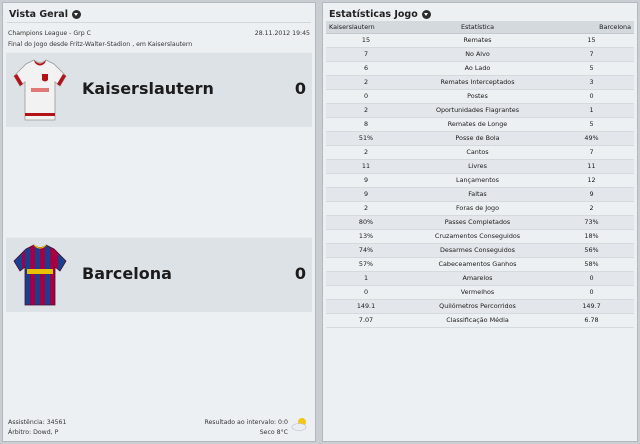 This screenshot has height=444, width=640. I want to click on table-row: 0 Vermelhos 0, so click(480, 292).